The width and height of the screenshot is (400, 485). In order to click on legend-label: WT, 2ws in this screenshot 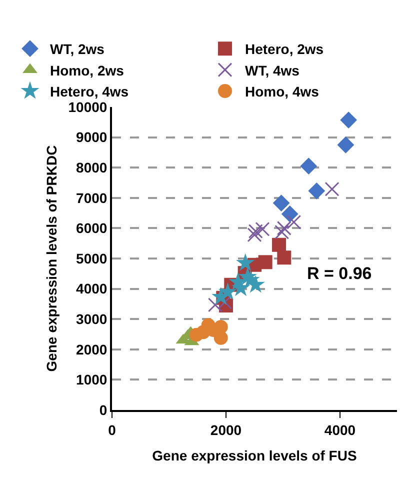, I will do `click(77, 49)`.